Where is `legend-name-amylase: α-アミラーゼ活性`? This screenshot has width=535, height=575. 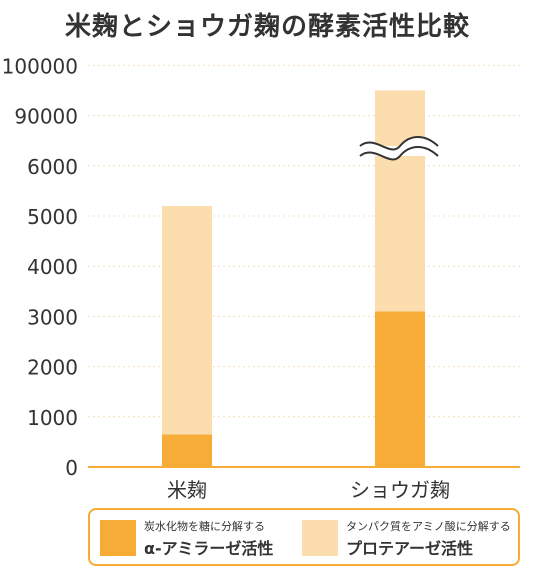
legend-name-amylase: α-アミラーゼ活性 is located at coordinates (209, 548).